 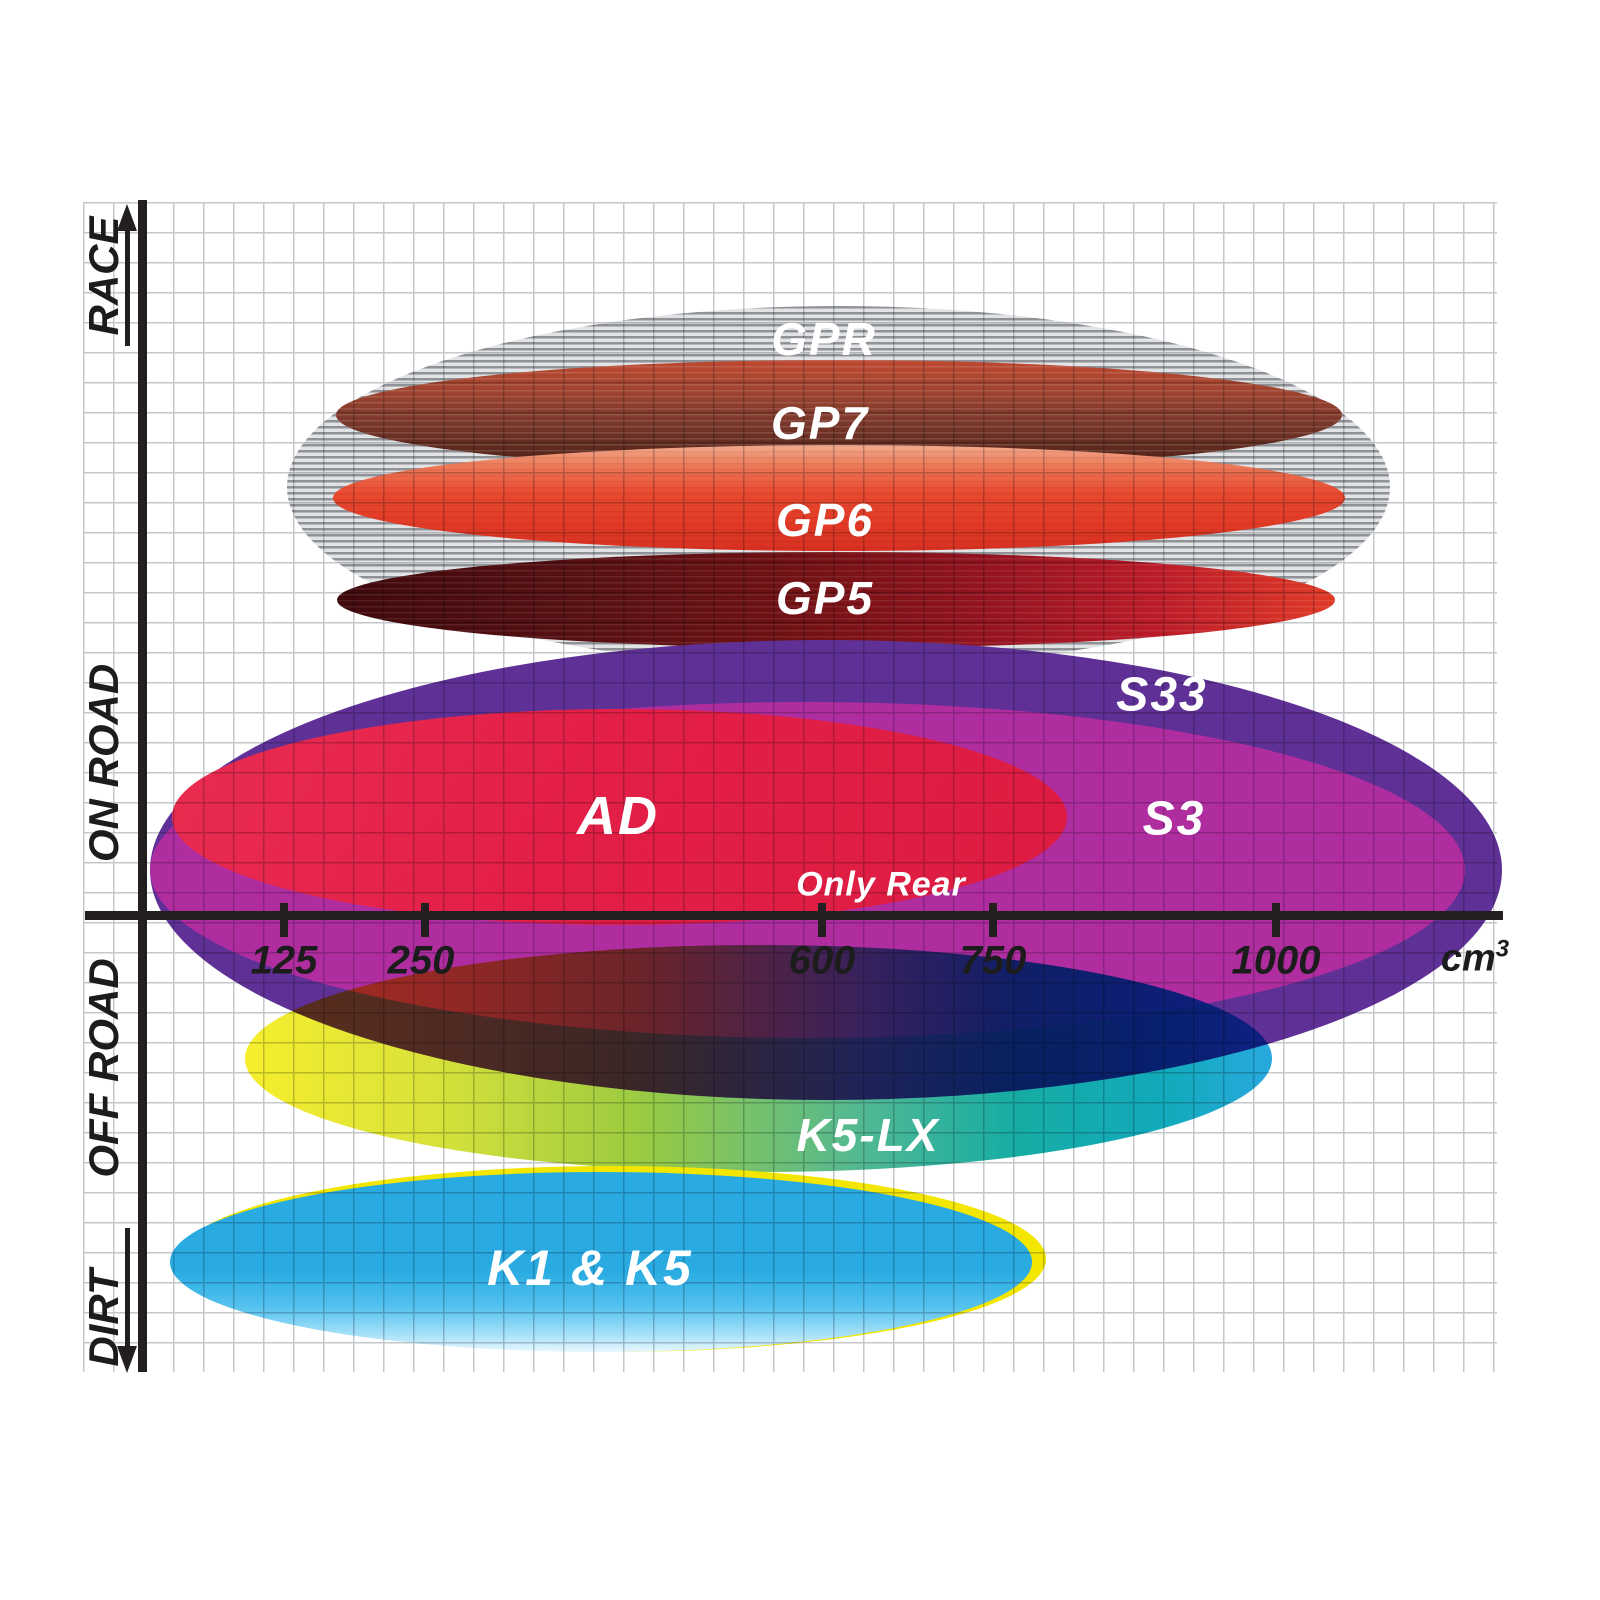 What do you see at coordinates (881, 884) in the screenshot?
I see `label-only-rear: Only Rear` at bounding box center [881, 884].